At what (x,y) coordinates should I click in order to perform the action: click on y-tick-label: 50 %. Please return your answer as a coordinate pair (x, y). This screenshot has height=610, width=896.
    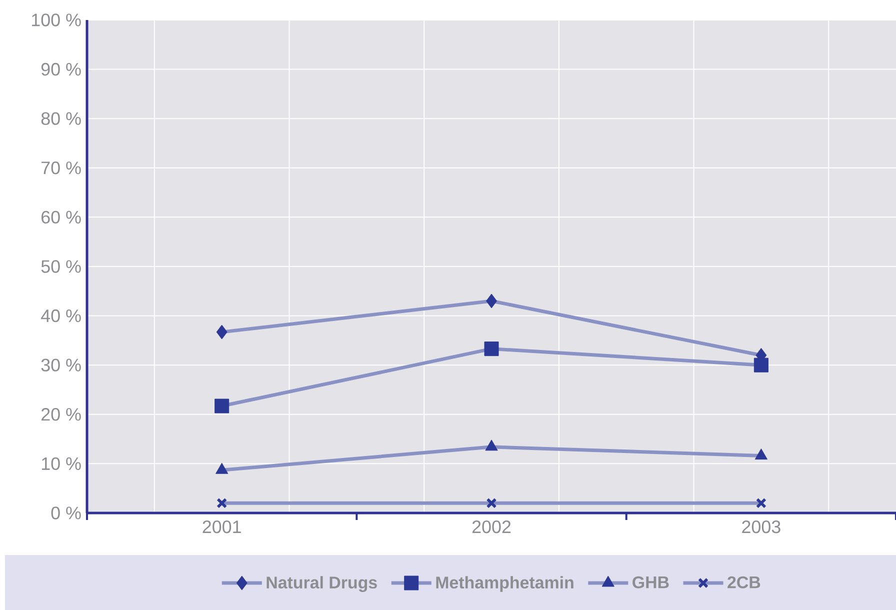
    Looking at the image, I should click on (61, 266).